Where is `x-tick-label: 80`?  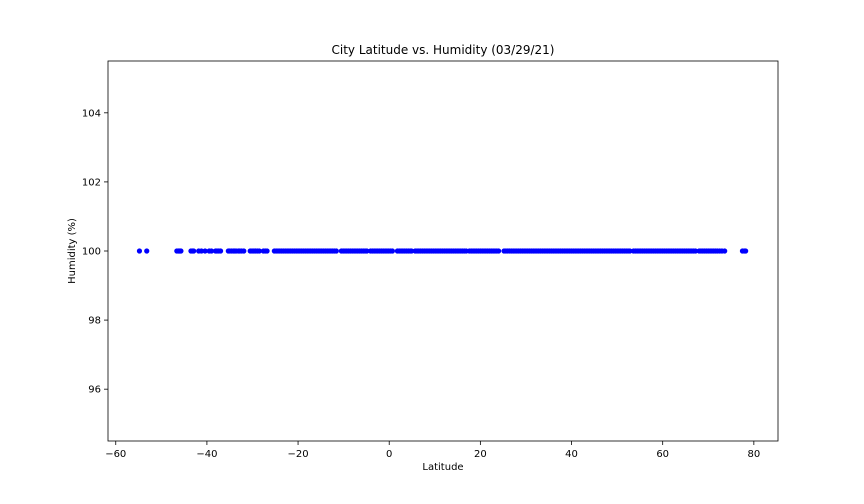
x-tick-label: 80 is located at coordinates (753, 454).